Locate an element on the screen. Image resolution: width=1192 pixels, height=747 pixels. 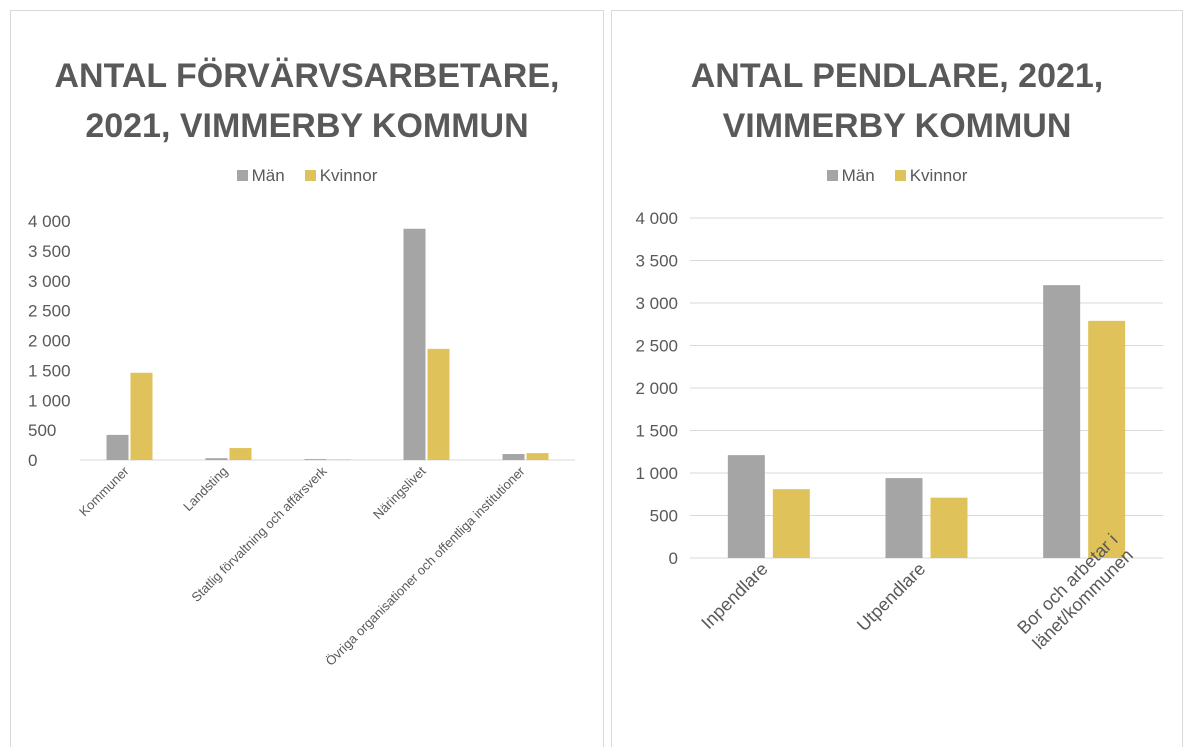
x-tick-label: Näringslivet is located at coordinates (399, 492).